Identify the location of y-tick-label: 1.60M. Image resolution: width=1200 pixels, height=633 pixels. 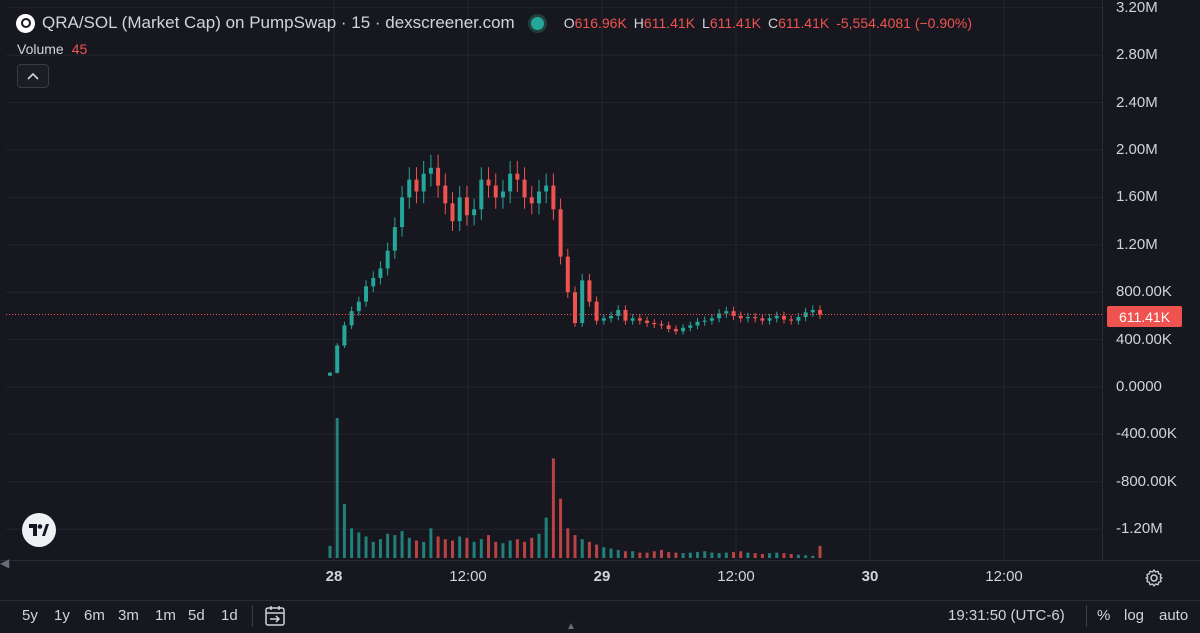
(1137, 197).